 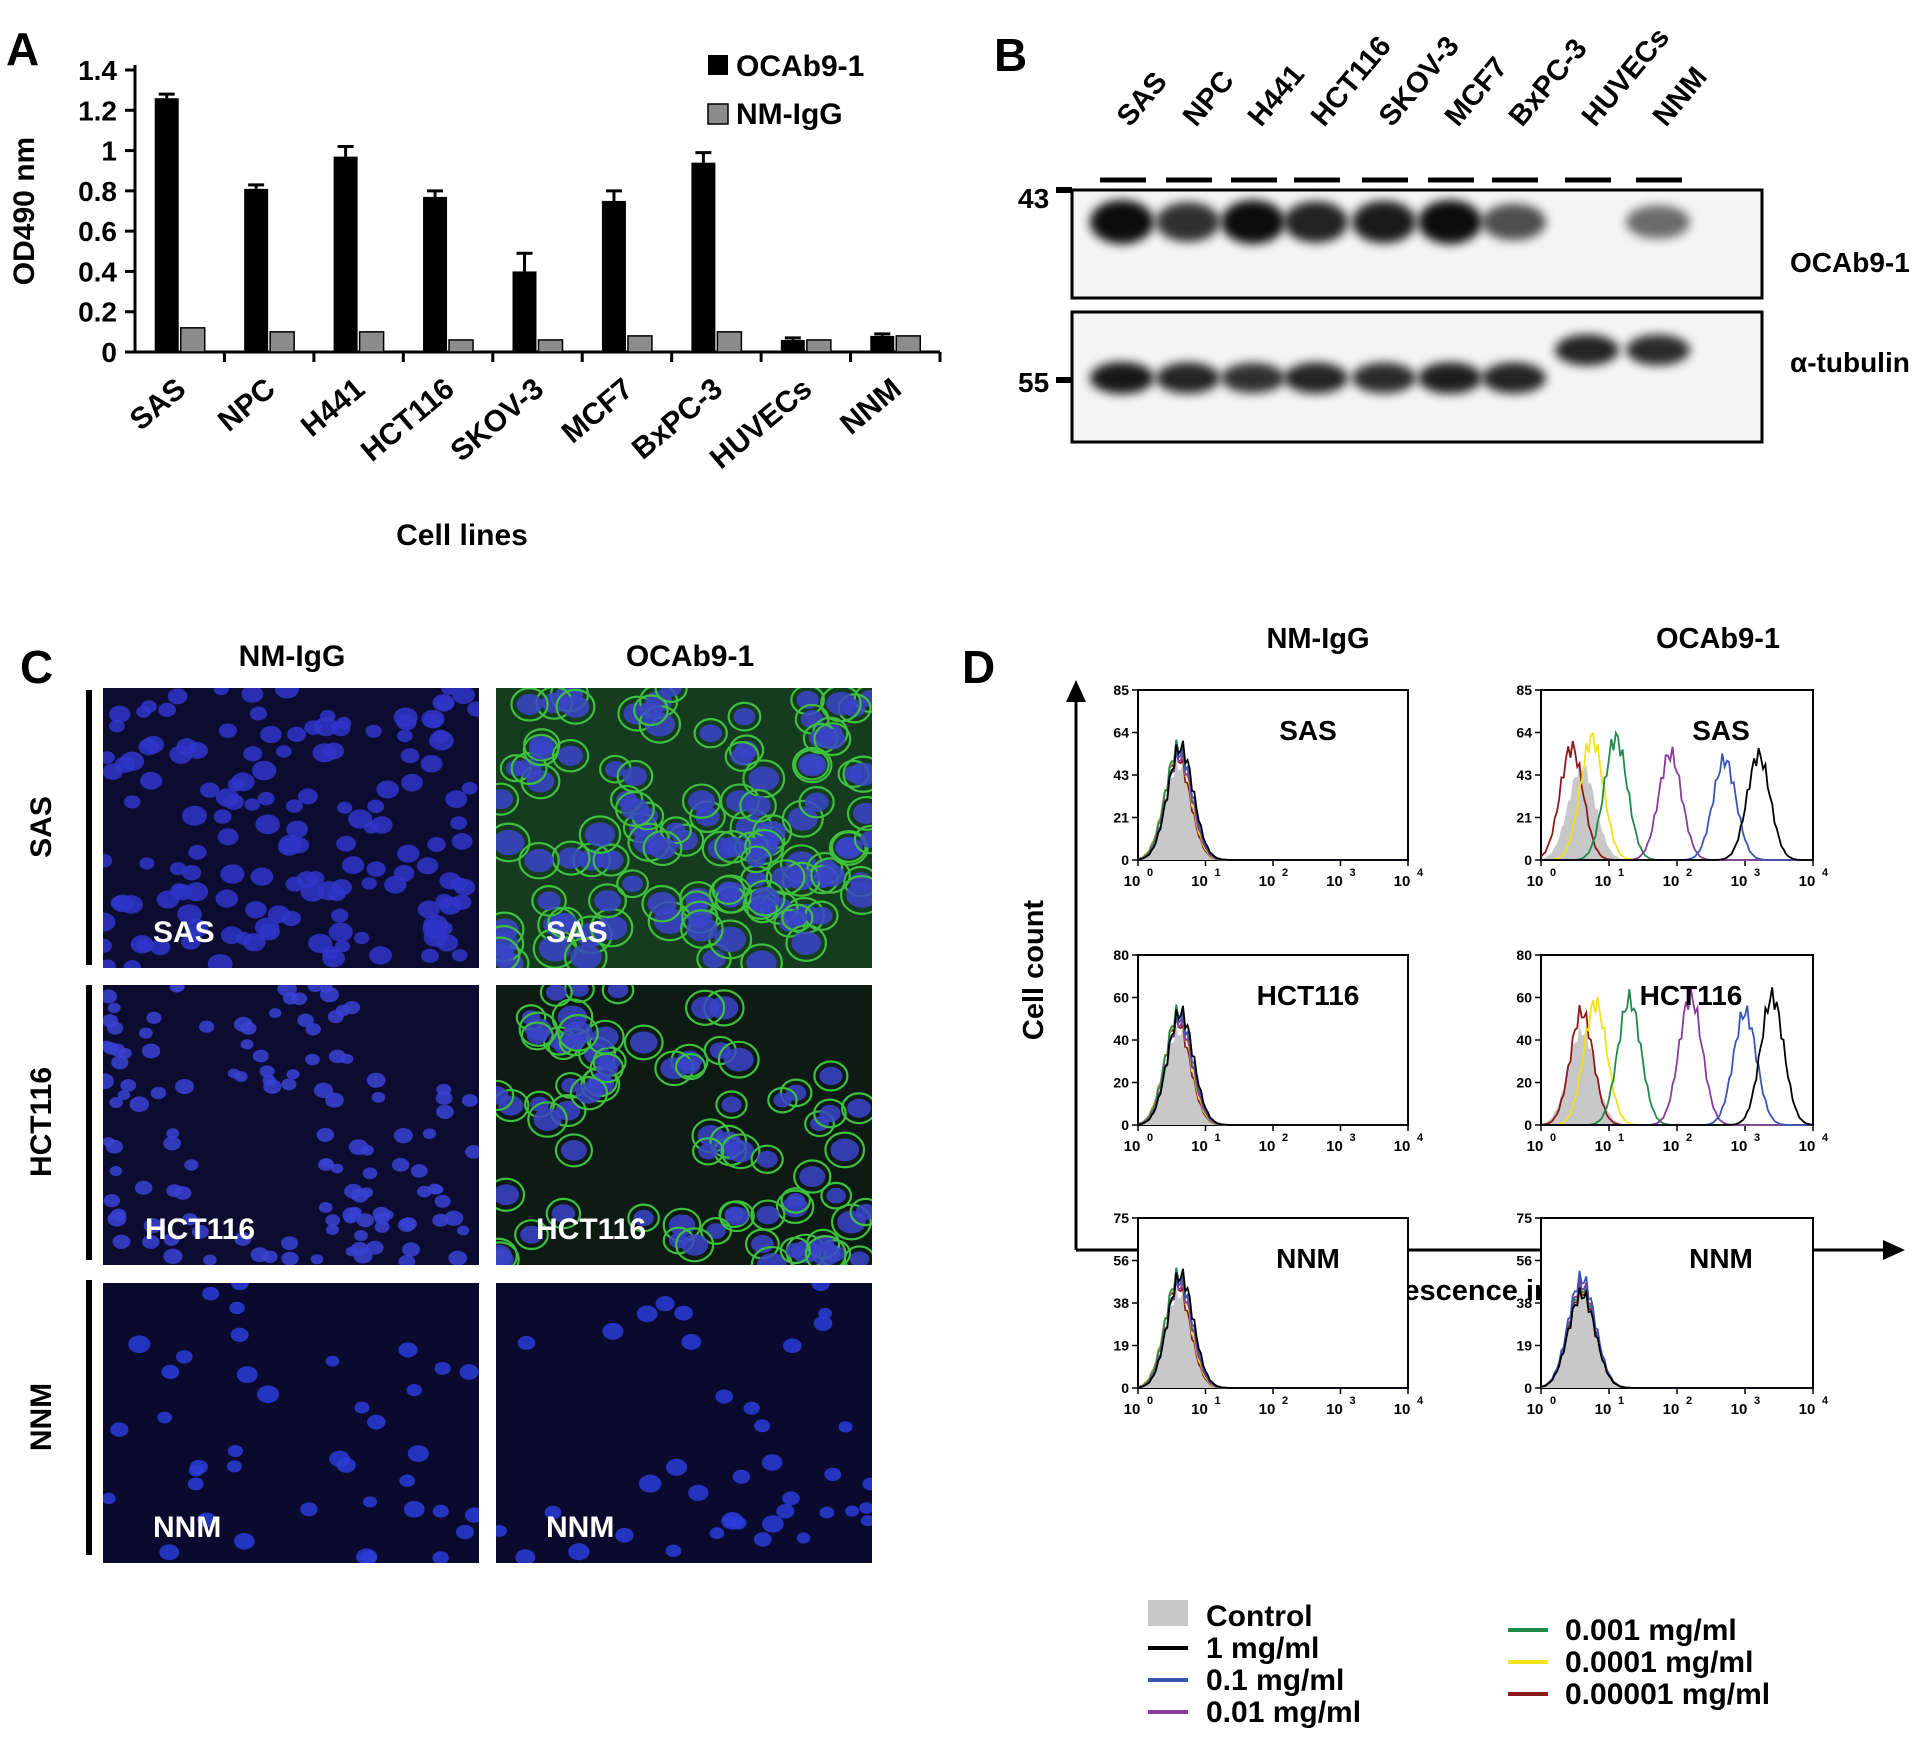 What do you see at coordinates (1168, 1613) in the screenshot?
I see `legend-swatch-control` at bounding box center [1168, 1613].